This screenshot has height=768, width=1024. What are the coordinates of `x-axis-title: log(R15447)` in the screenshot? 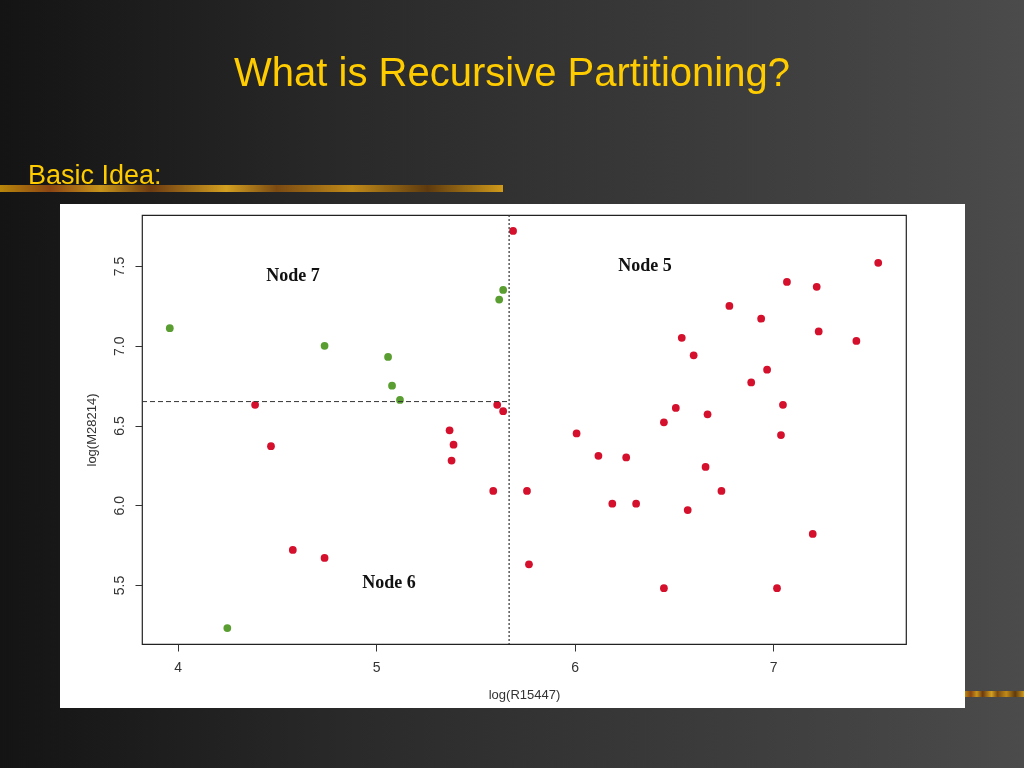 It's located at (524, 694).